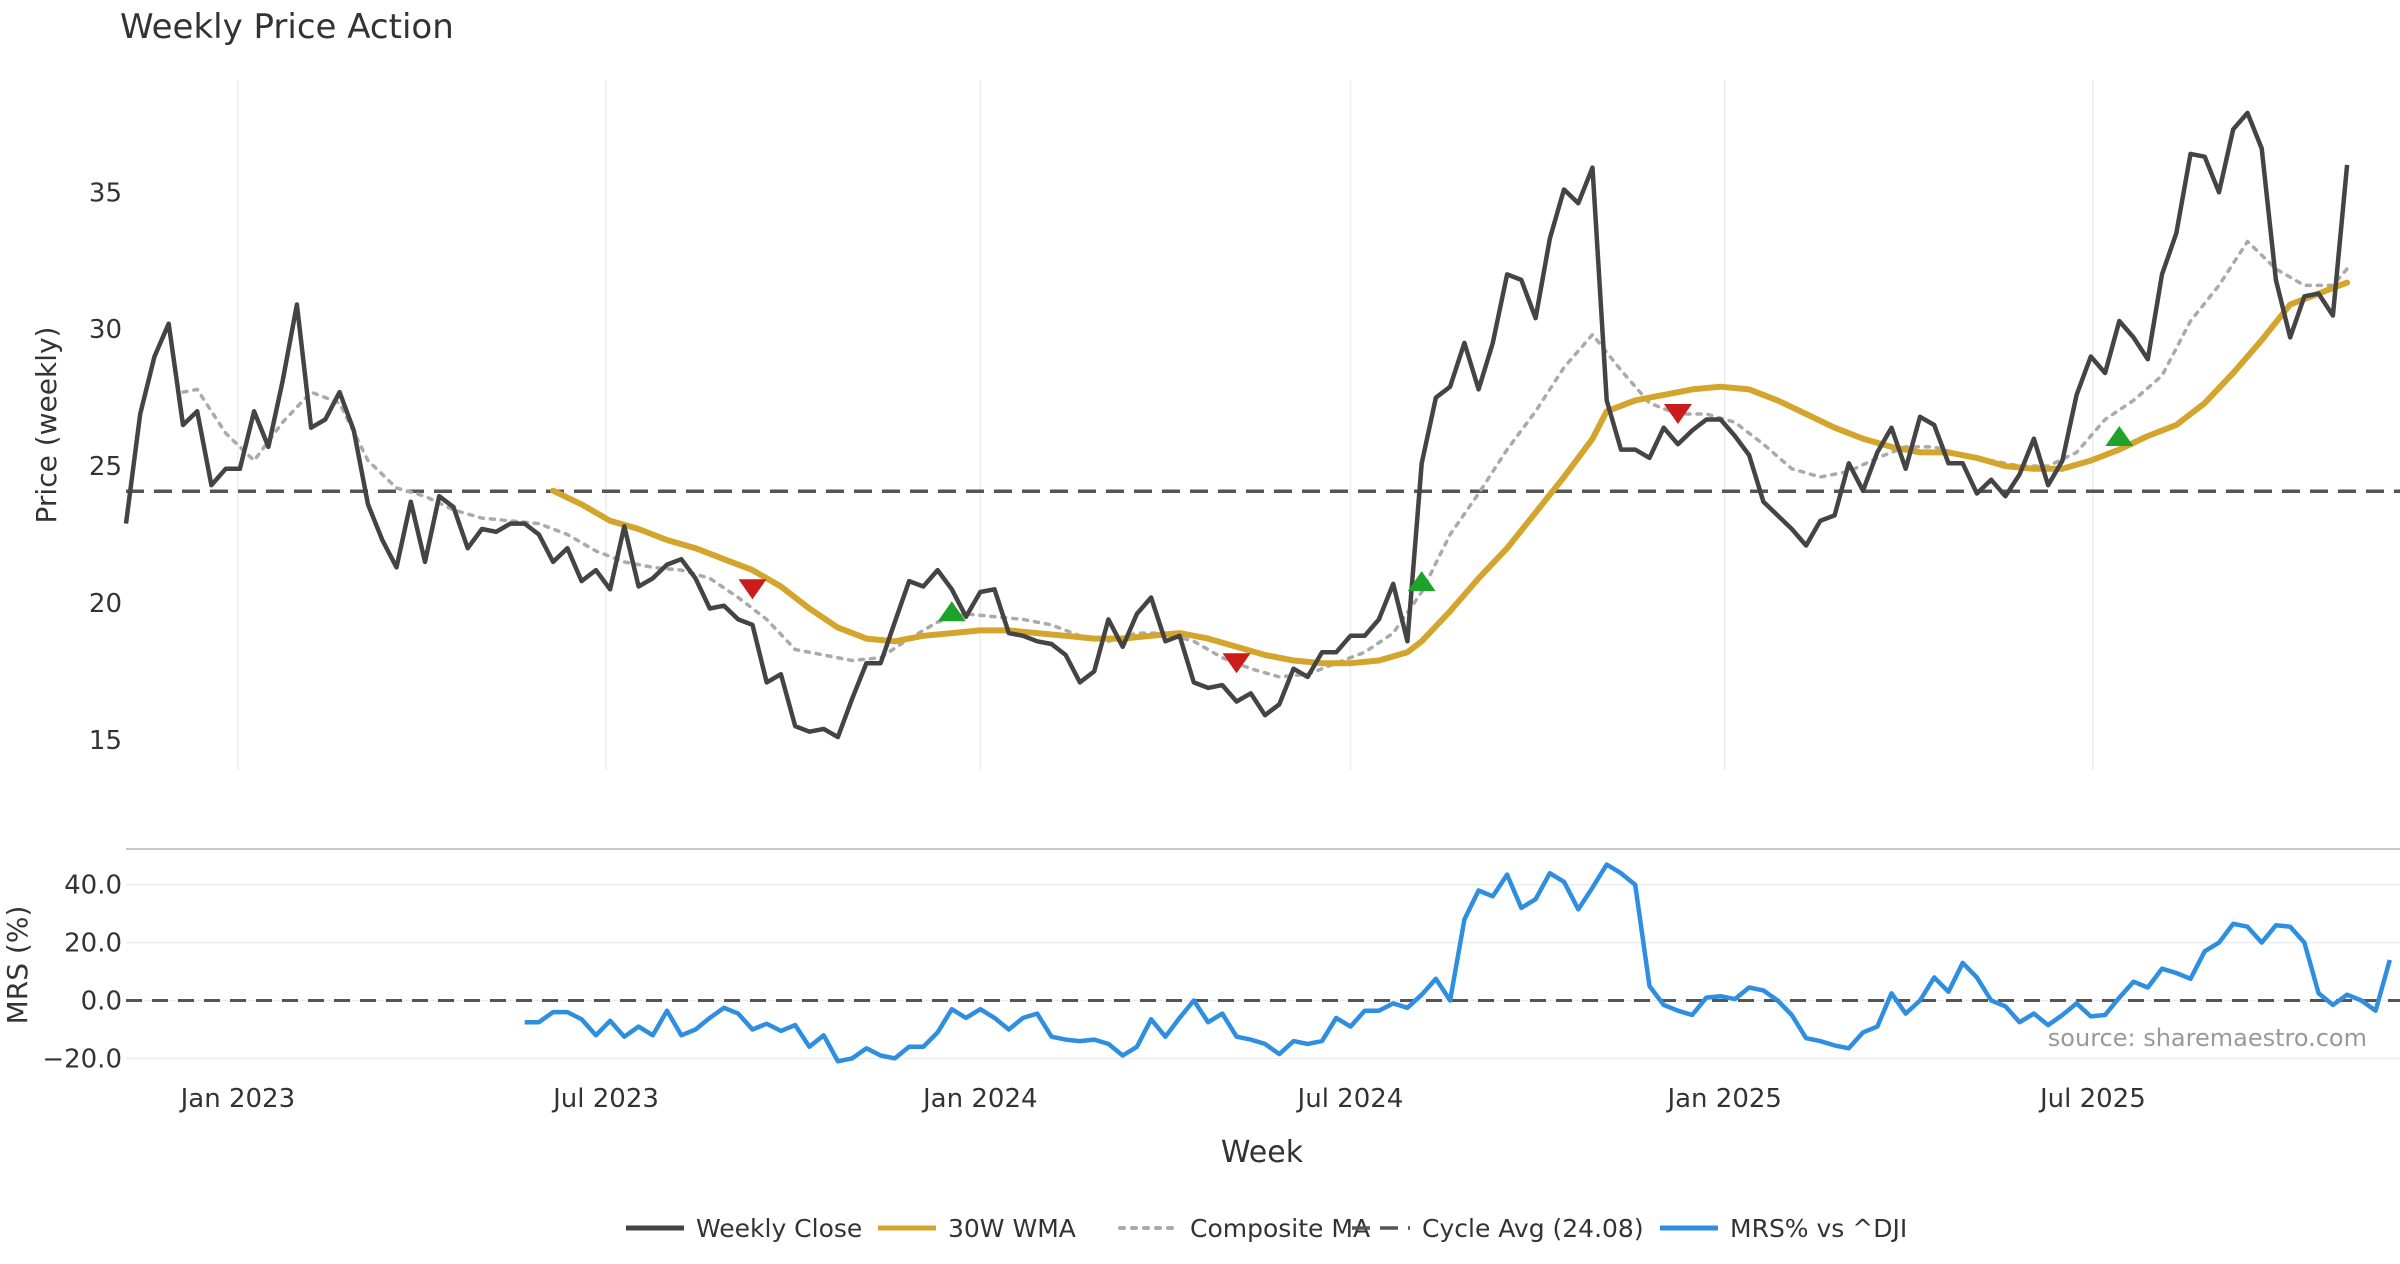 This screenshot has height=1264, width=2400. What do you see at coordinates (101, 1002) in the screenshot?
I see `mrs-y-tick-label: 0.0` at bounding box center [101, 1002].